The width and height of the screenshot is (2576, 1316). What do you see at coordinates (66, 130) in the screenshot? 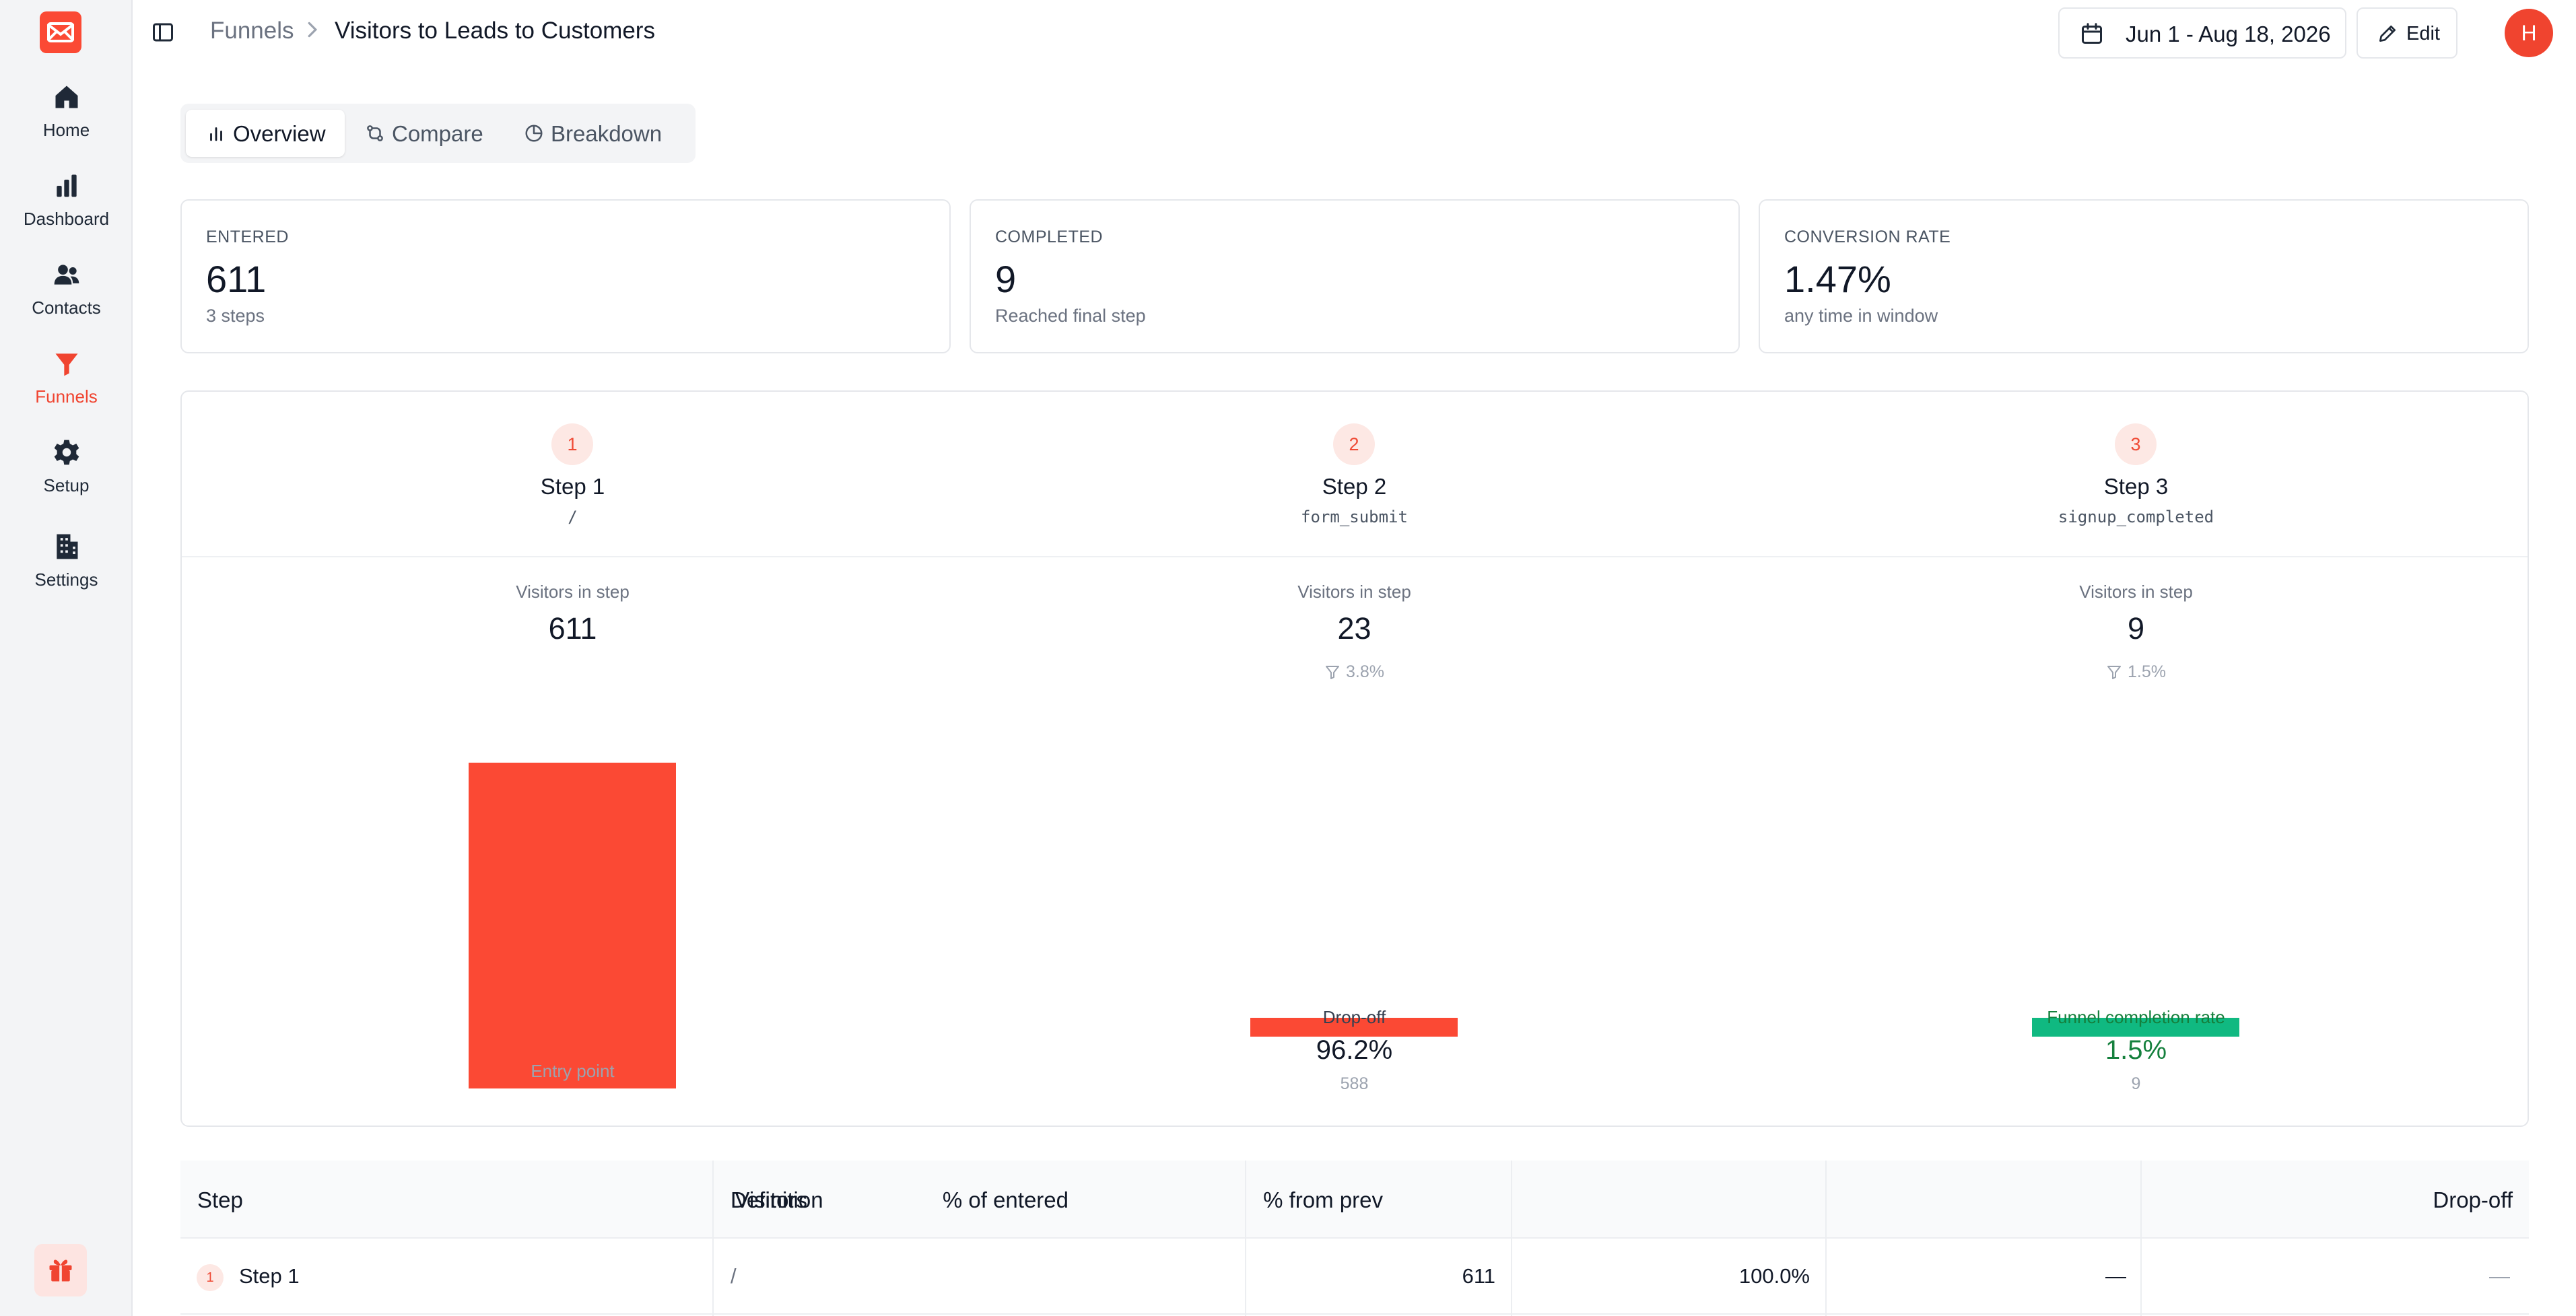
I see `nav-label-home: Home` at bounding box center [66, 130].